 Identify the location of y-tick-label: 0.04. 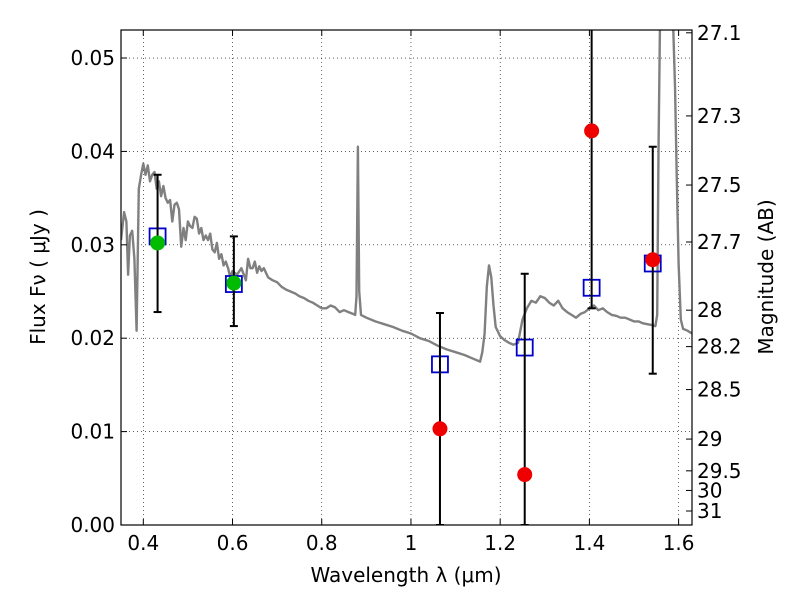
(92, 151).